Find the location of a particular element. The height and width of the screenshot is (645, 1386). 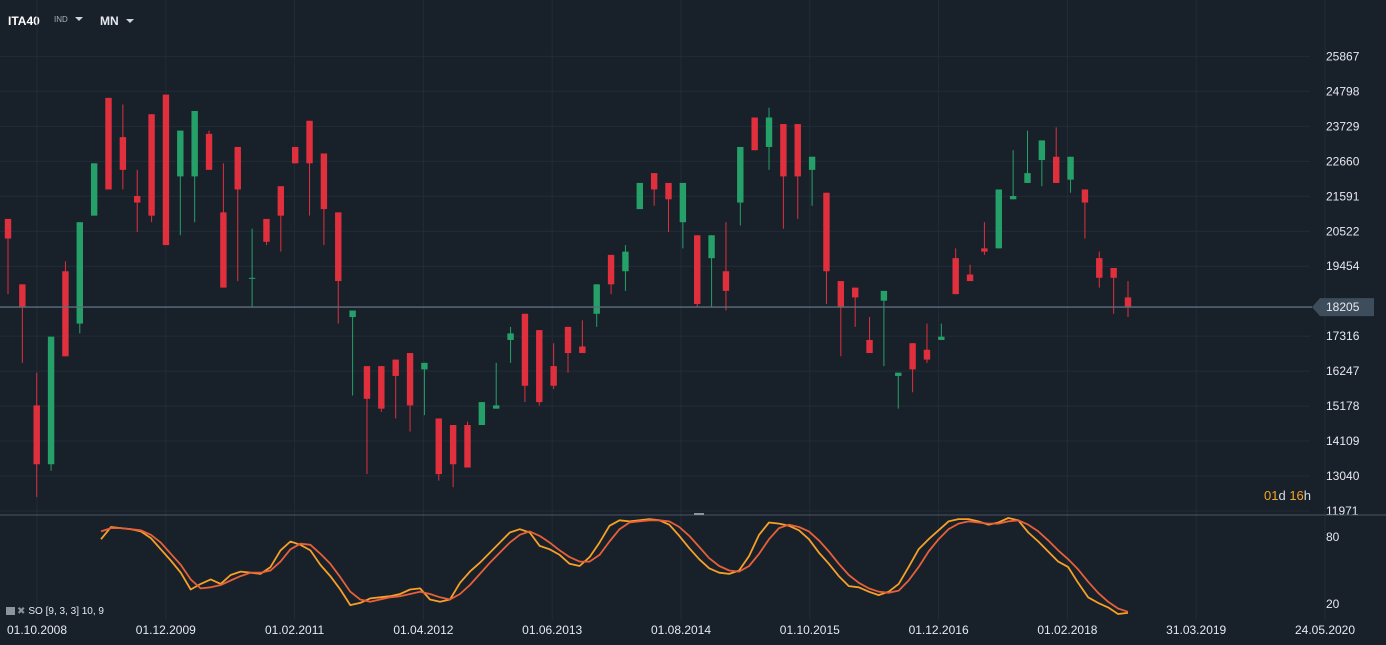

settings-icon is located at coordinates (10, 611).